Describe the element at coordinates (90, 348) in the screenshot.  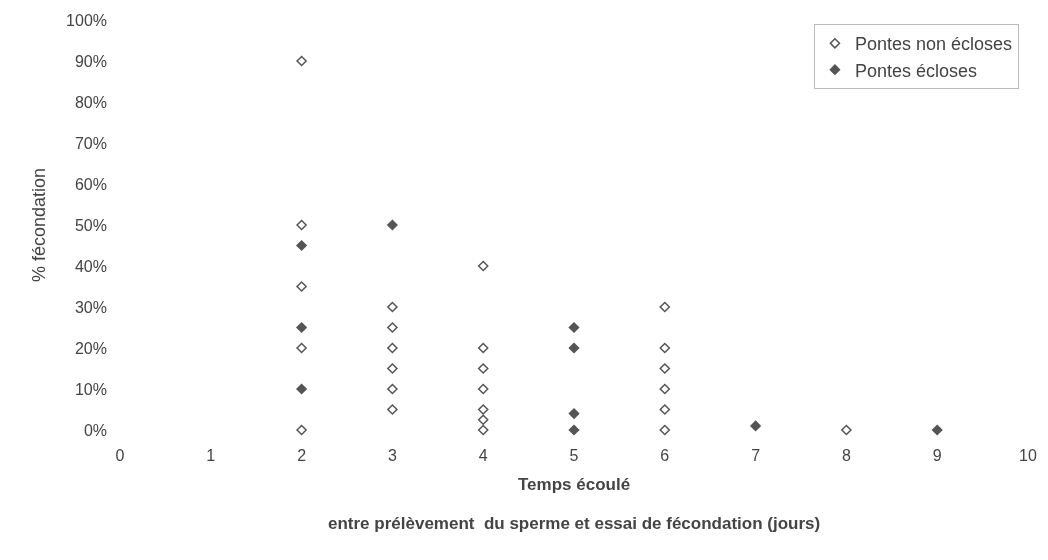
I see `y-tick-label: 20%` at that location.